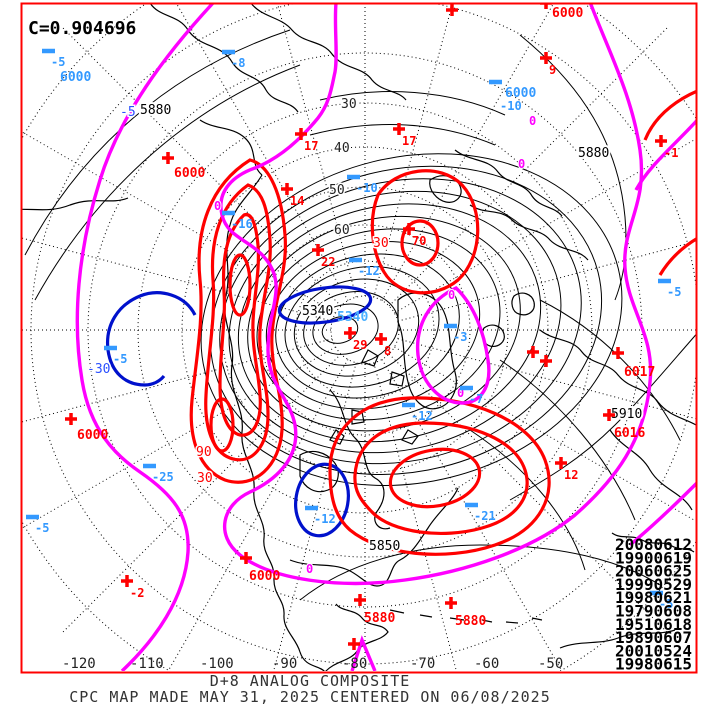 The width and height of the screenshot is (715, 715). Describe the element at coordinates (653, 650) in the screenshot. I see `analog-date: 20010524` at that location.